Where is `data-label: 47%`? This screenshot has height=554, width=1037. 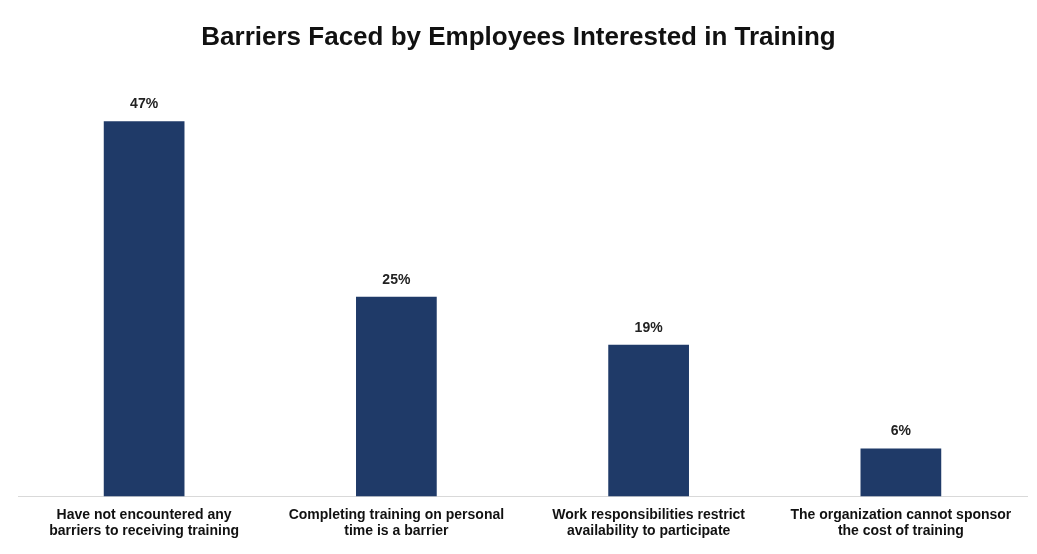 data-label: 47% is located at coordinates (144, 103).